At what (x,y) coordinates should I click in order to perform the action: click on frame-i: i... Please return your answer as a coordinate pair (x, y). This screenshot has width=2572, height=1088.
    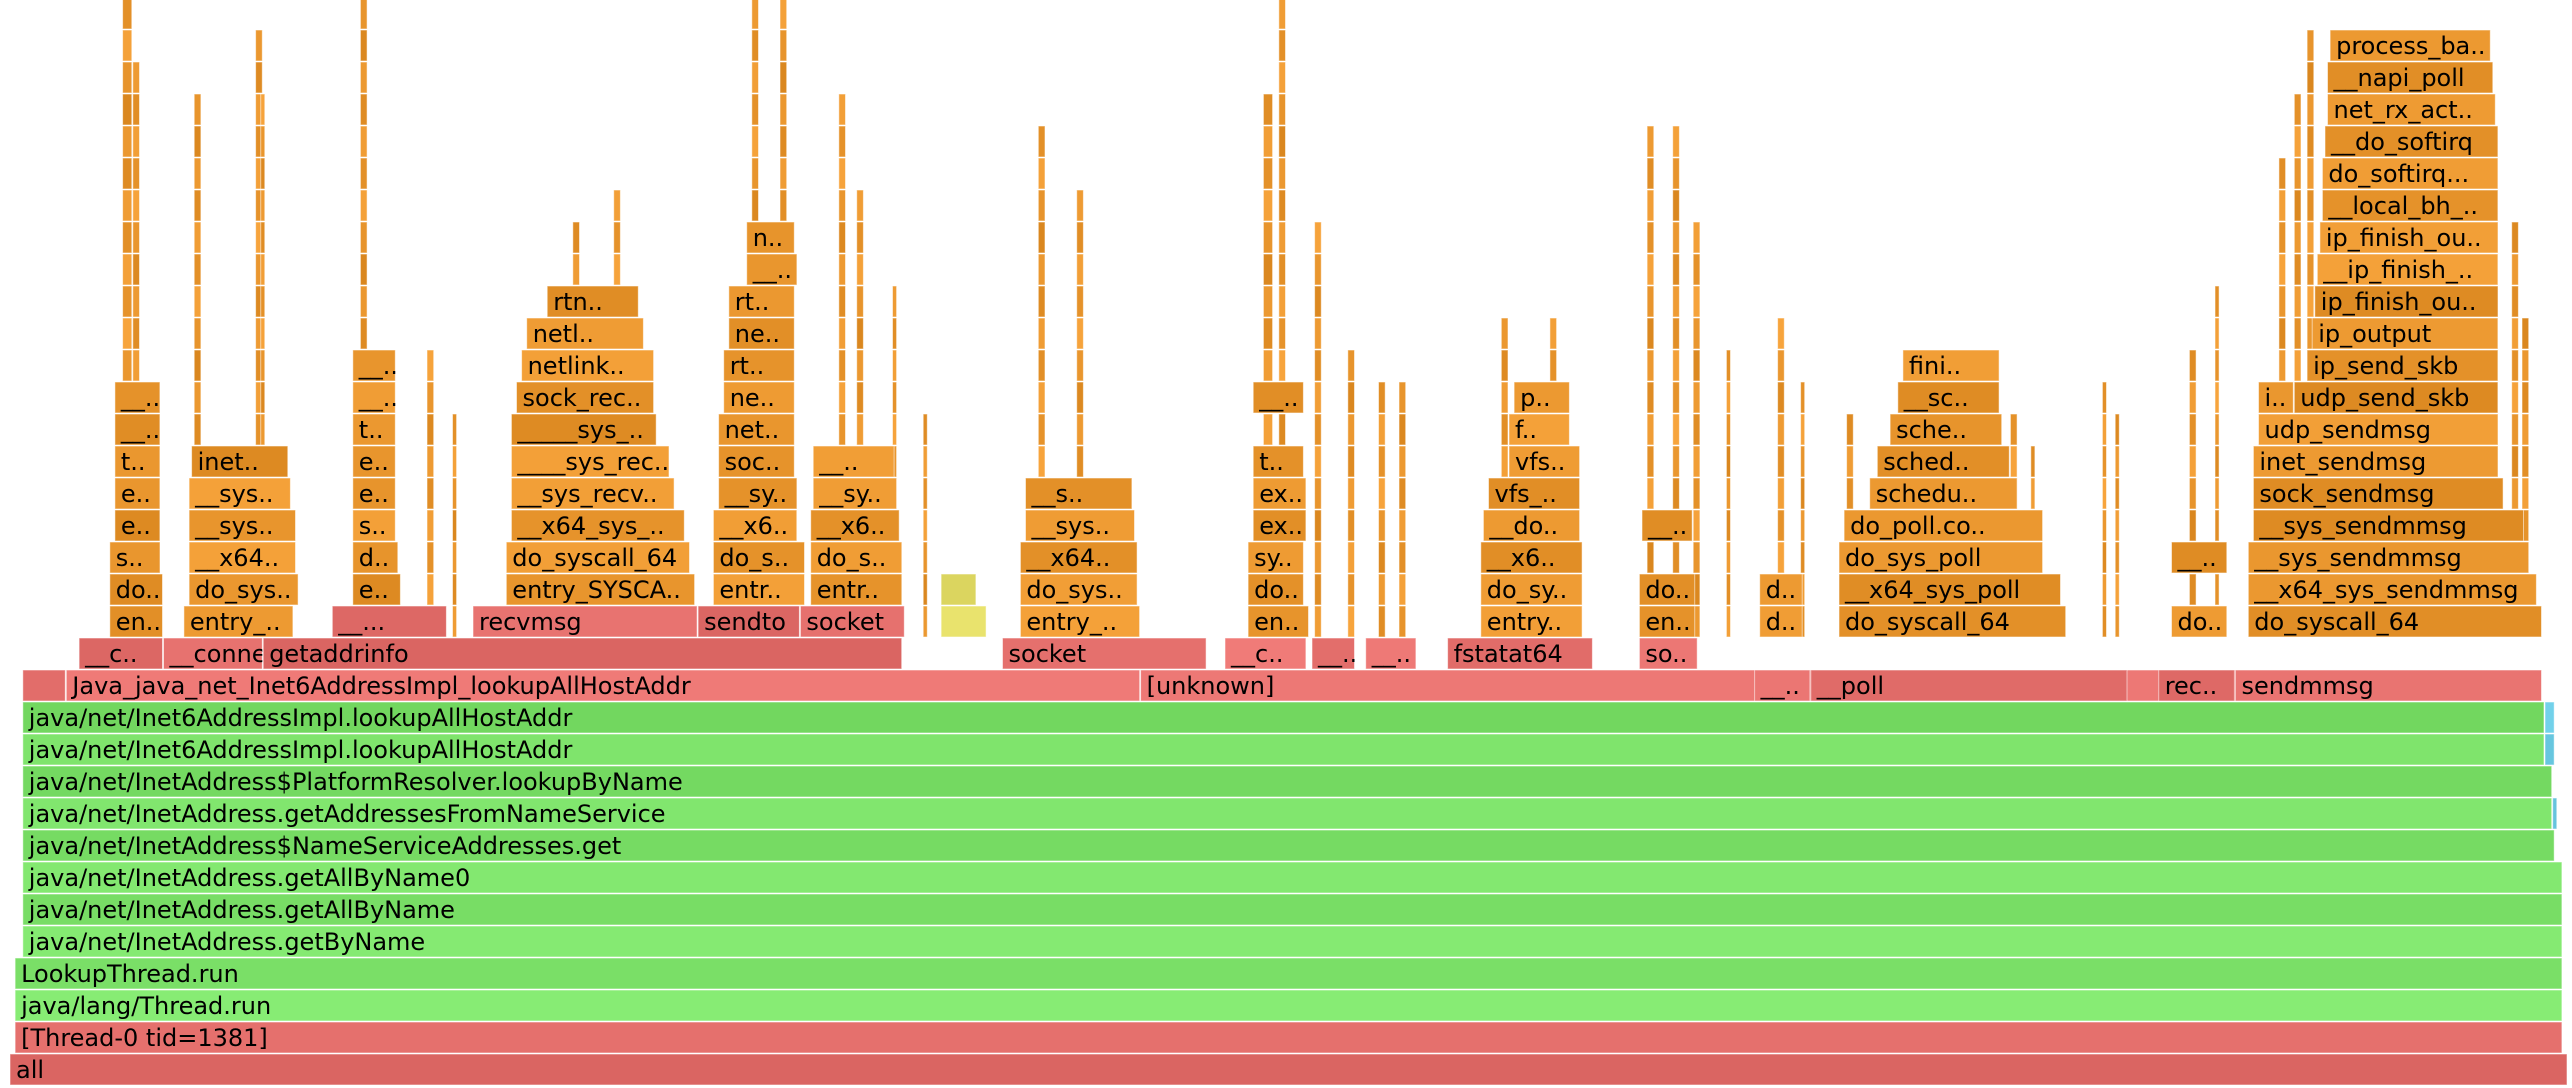
    Looking at the image, I should click on (2276, 397).